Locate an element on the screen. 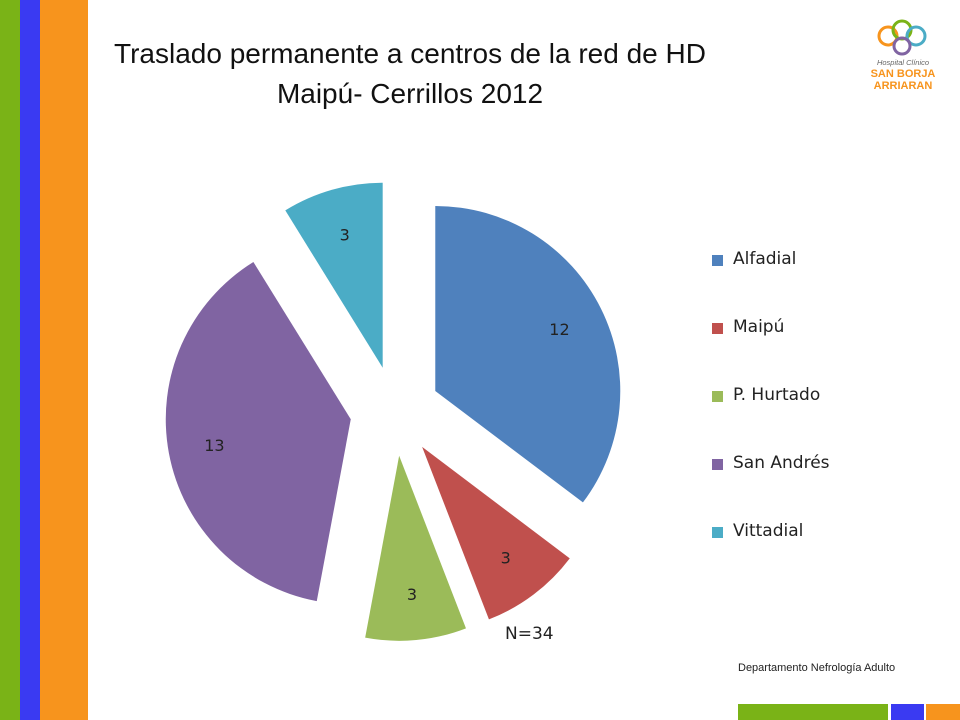 The height and width of the screenshot is (720, 960). footer-bar-green is located at coordinates (813, 712).